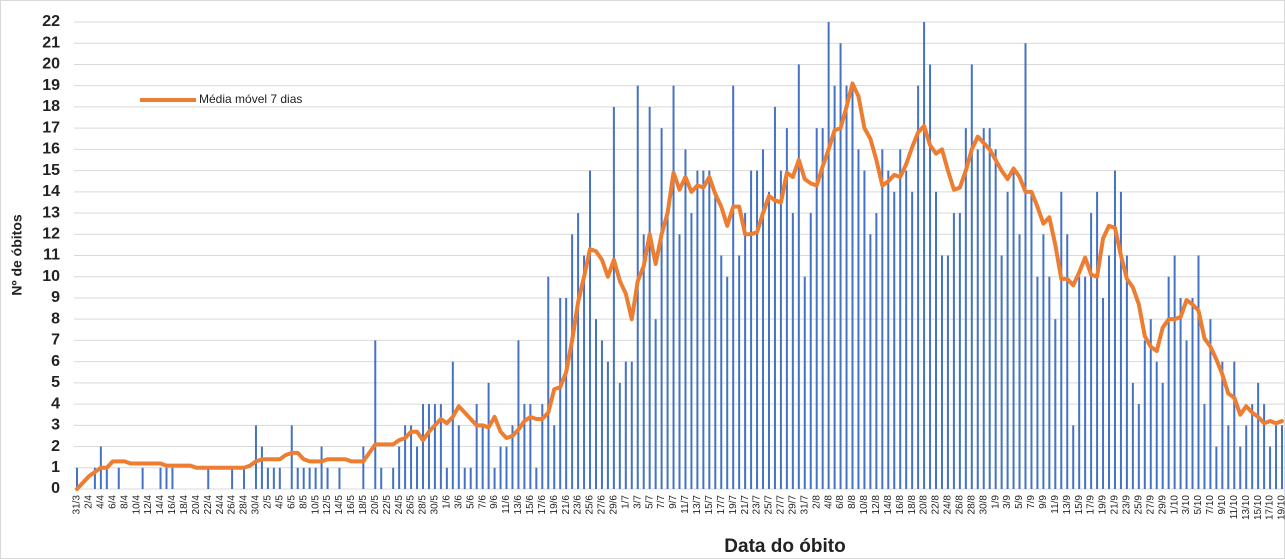 Image resolution: width=1285 pixels, height=559 pixels. I want to click on x-tick-label: 9/10, so click(1222, 505).